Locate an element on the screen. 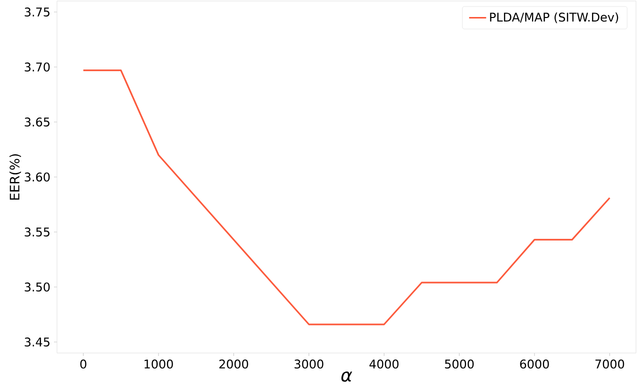  y-tick-label: 3.50 is located at coordinates (37, 287).